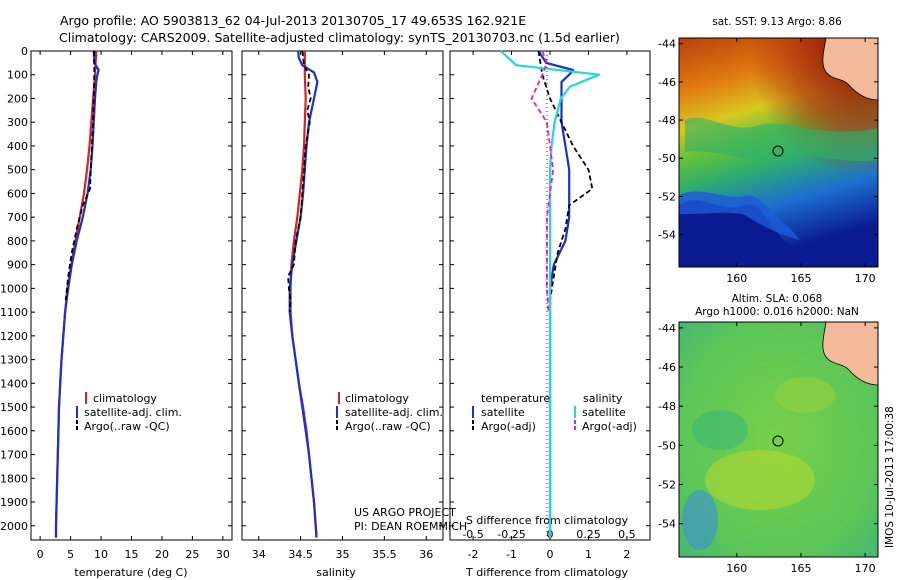 This screenshot has height=580, width=900. Describe the element at coordinates (14, 407) in the screenshot. I see `depth-tick-label: 1500` at that location.